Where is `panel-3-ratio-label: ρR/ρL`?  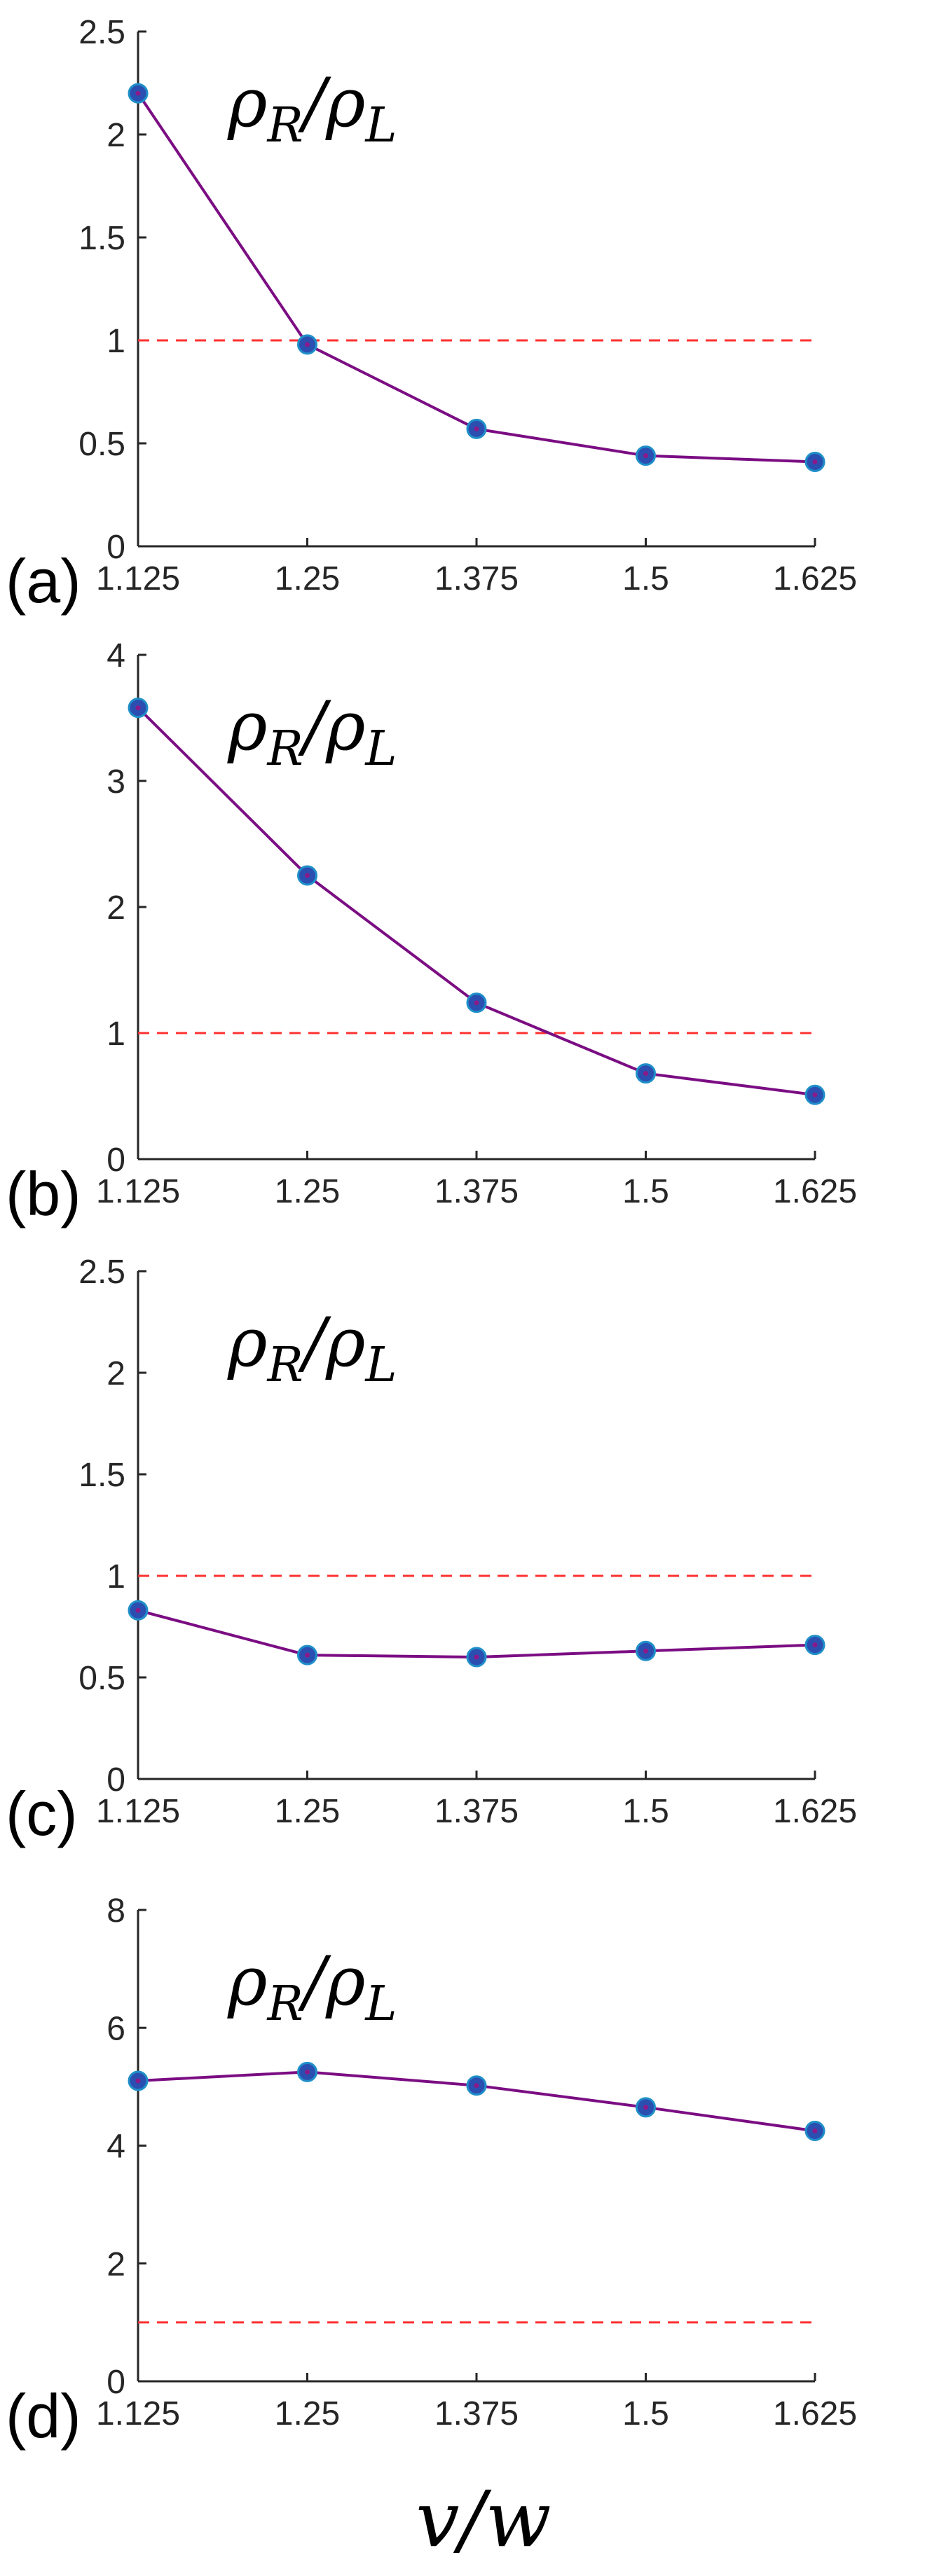
panel-3-ratio-label: ρR/ρL is located at coordinates (312, 1348).